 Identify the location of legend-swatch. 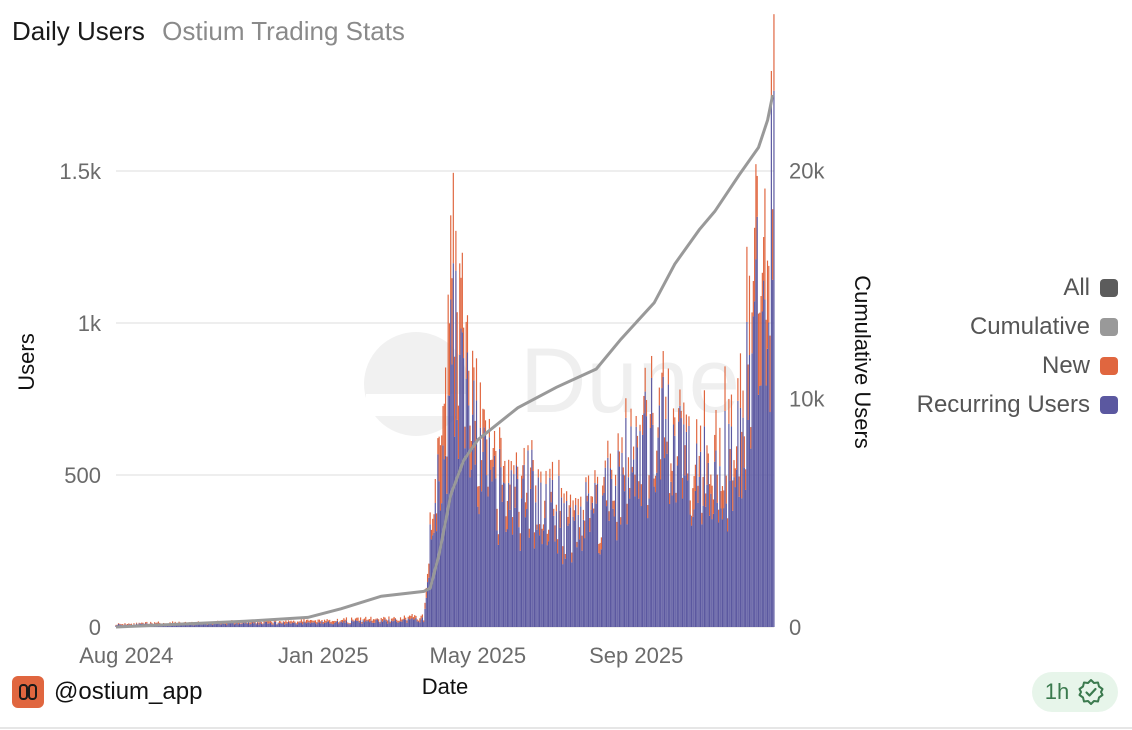
(1109, 287).